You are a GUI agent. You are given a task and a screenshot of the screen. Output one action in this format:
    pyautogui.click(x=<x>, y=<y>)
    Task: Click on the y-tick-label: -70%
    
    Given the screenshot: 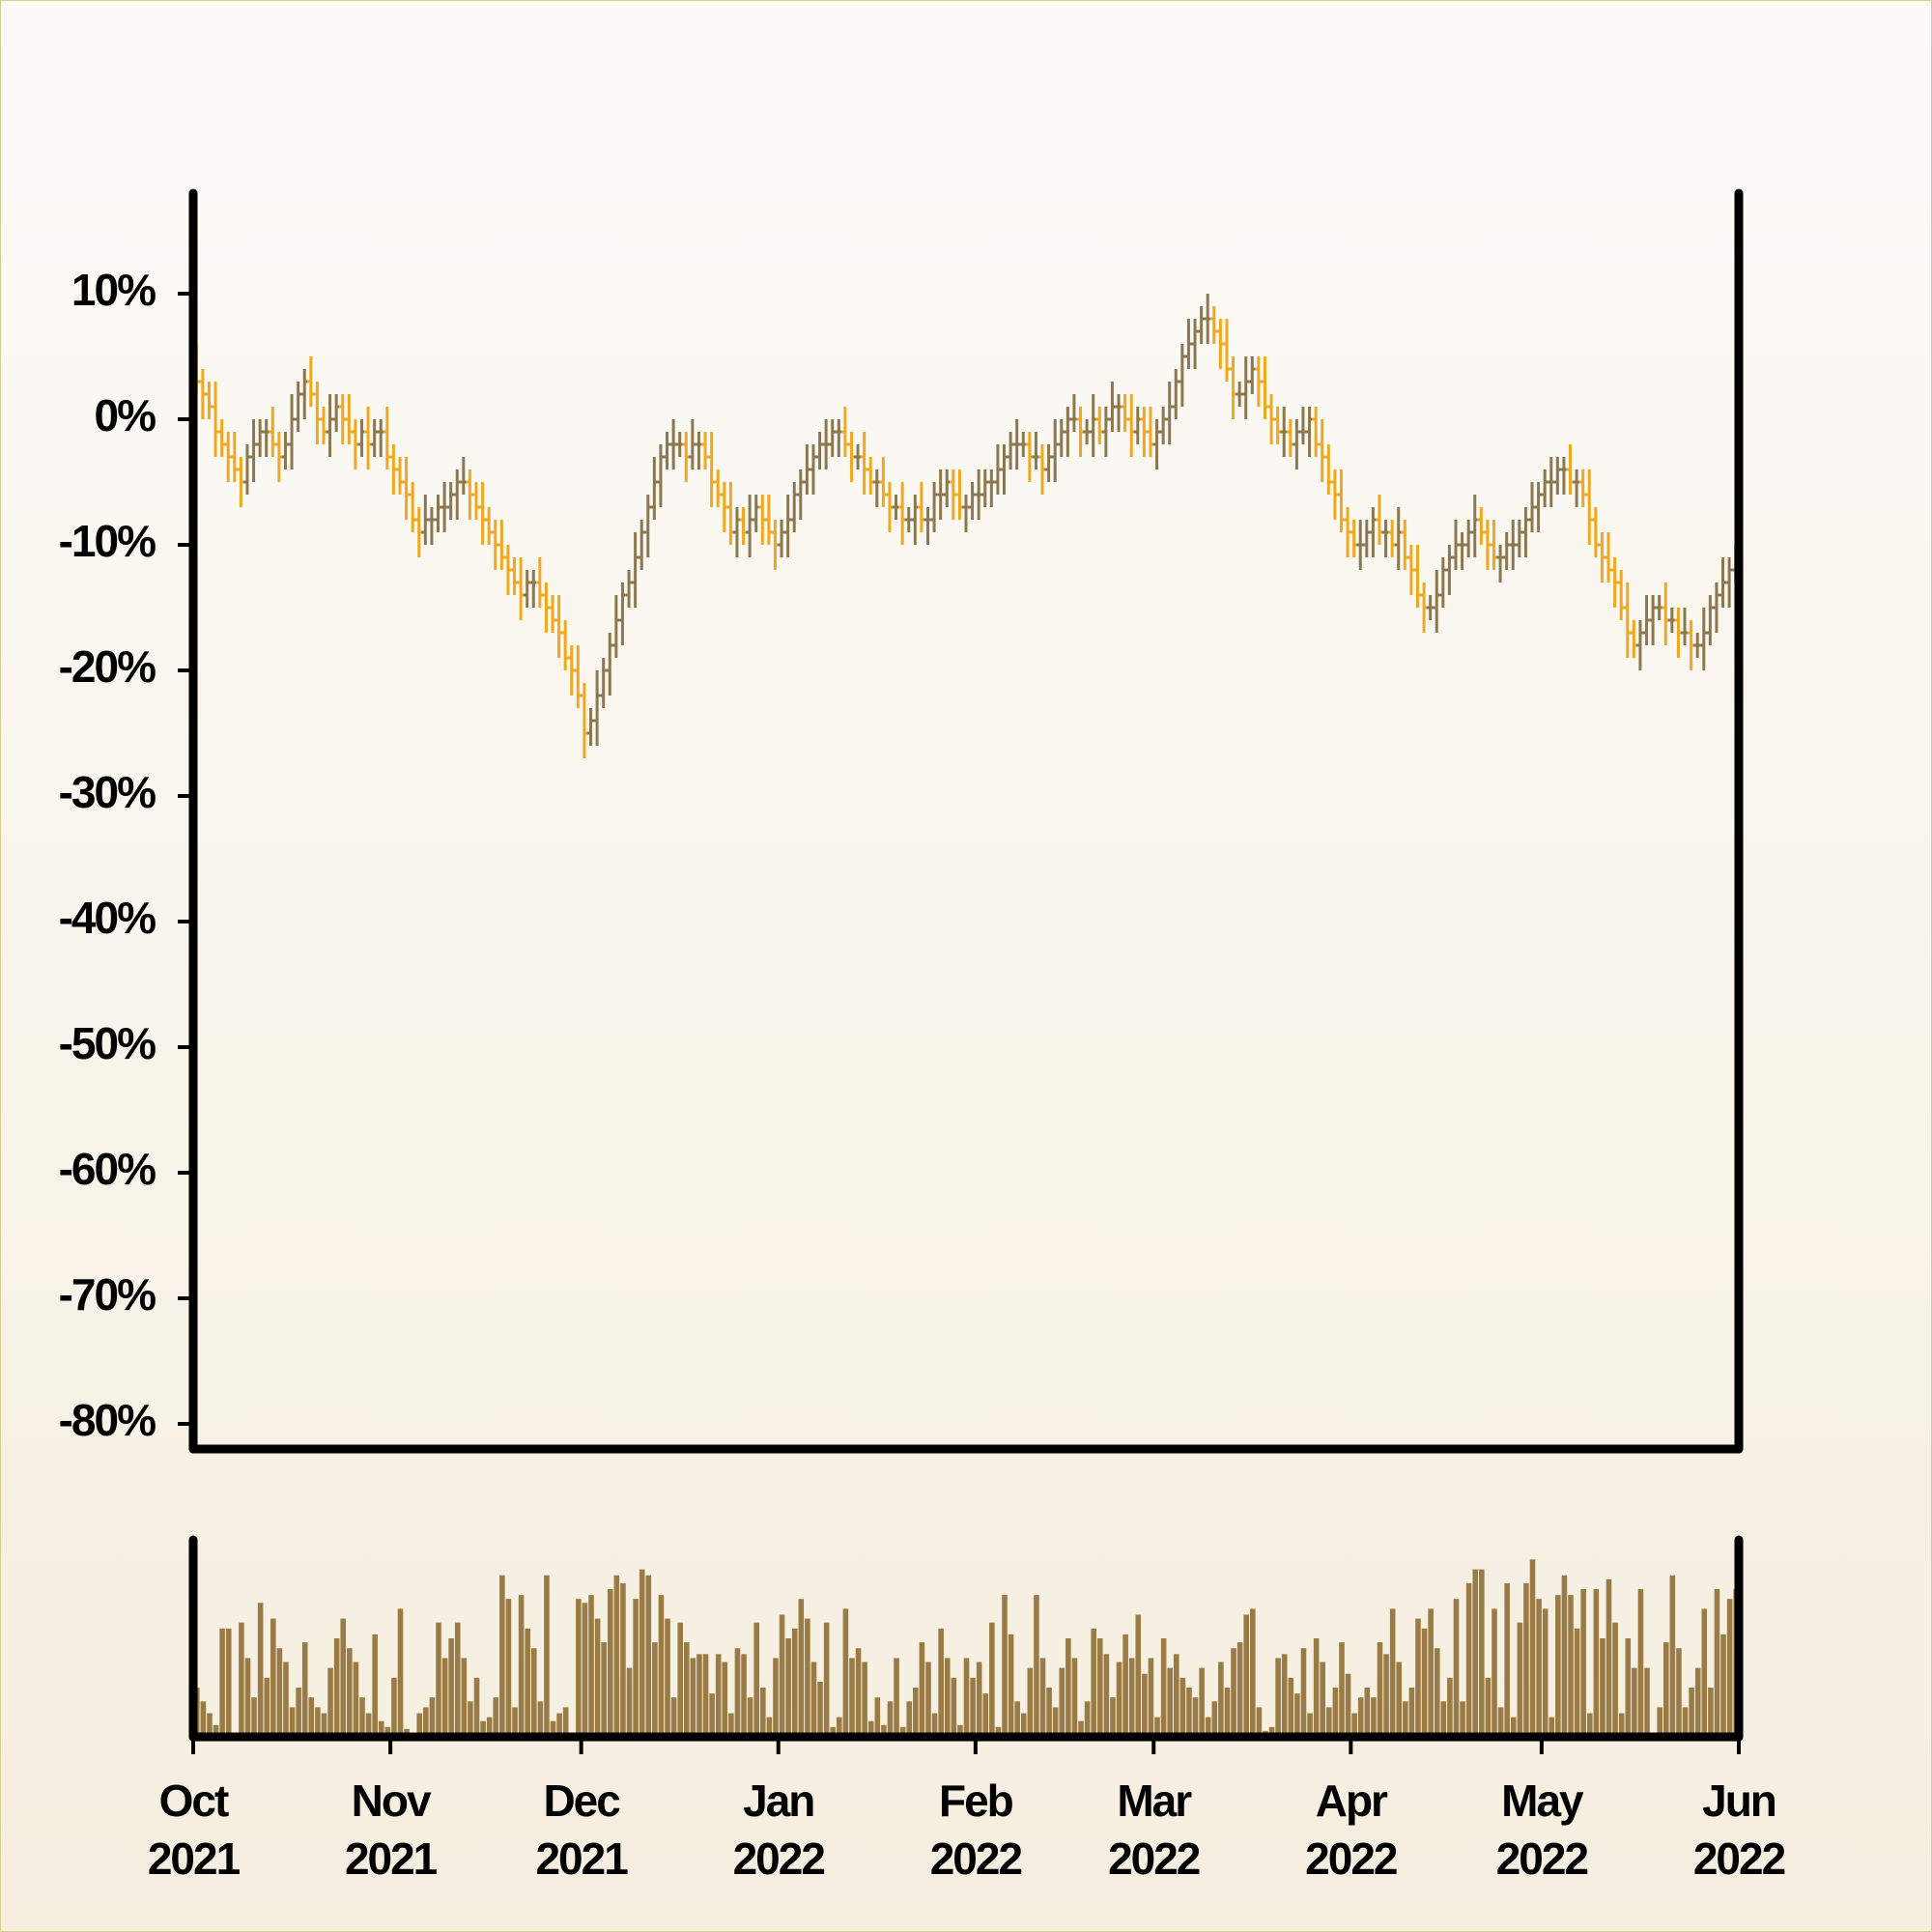 What is the action you would take?
    pyautogui.click(x=107, y=1294)
    